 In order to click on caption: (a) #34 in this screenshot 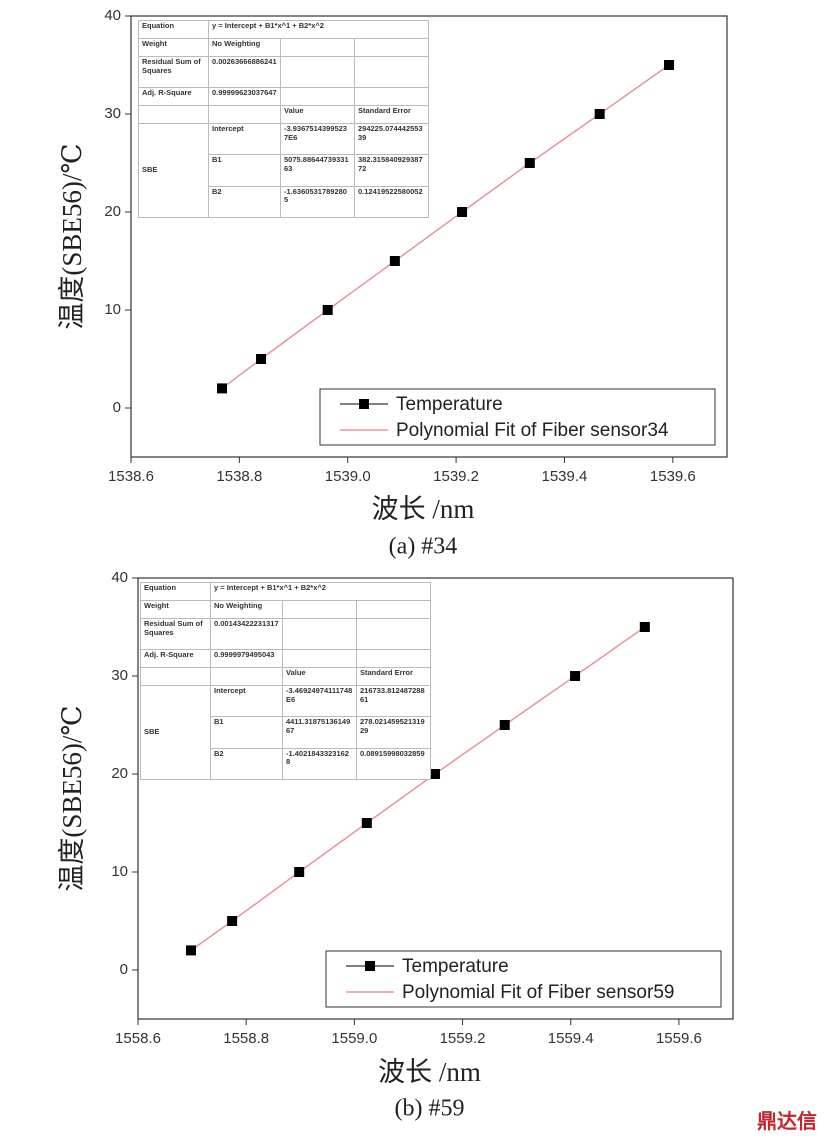, I will do `click(423, 547)`.